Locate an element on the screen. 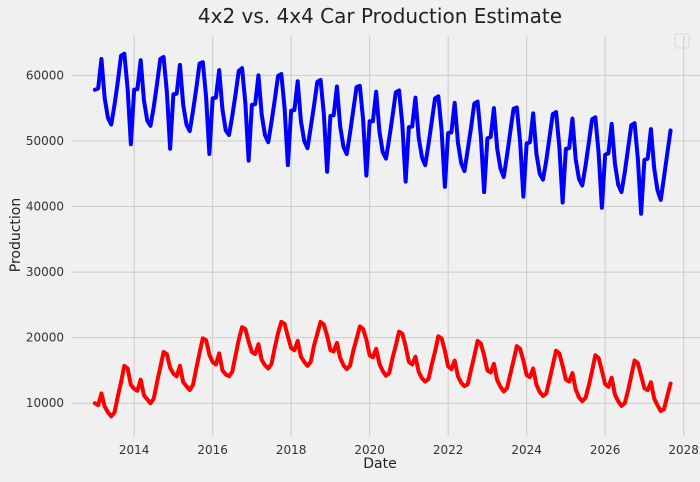 This screenshot has height=482, width=700. y-tick-label: 40000 is located at coordinates (45, 206).